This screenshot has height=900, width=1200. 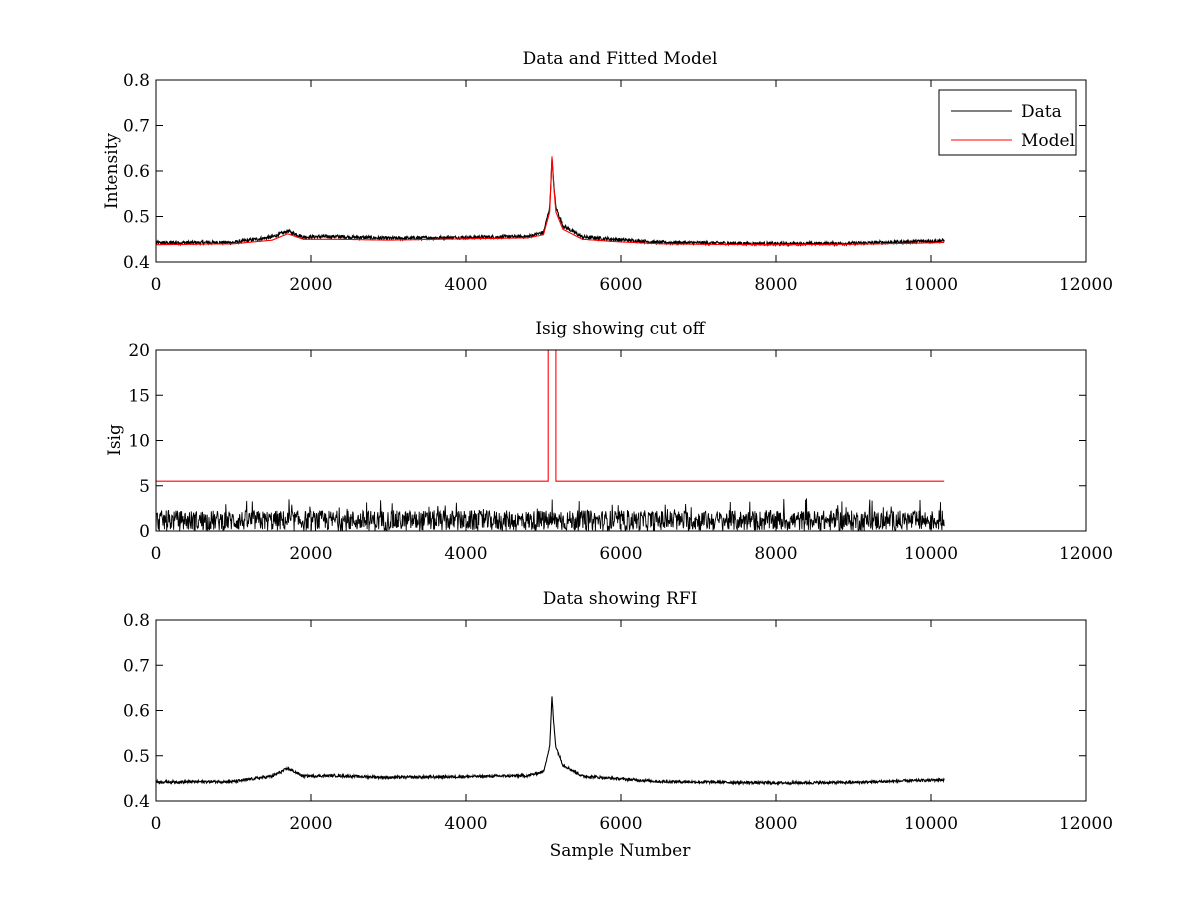 I want to click on legend: Data Model, so click(x=1007, y=122).